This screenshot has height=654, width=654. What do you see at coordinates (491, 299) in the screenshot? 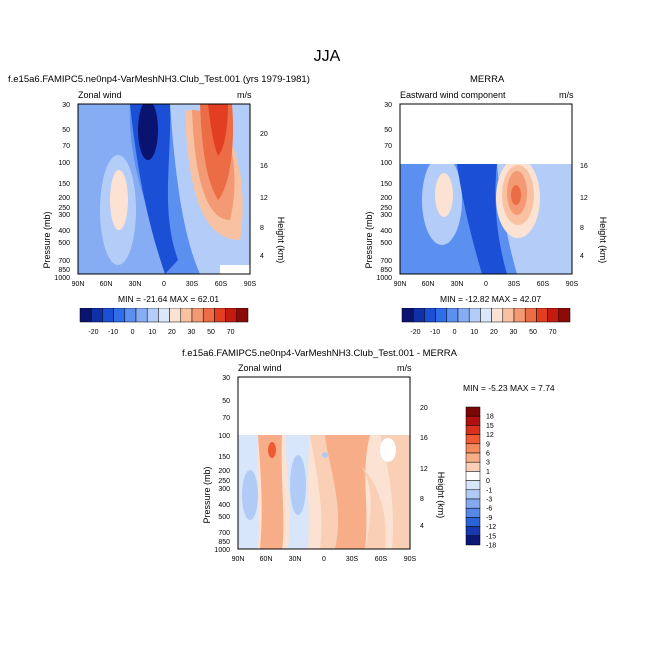
I see `min-max-label: MIN = -12.82 MAX = 42.07` at bounding box center [491, 299].